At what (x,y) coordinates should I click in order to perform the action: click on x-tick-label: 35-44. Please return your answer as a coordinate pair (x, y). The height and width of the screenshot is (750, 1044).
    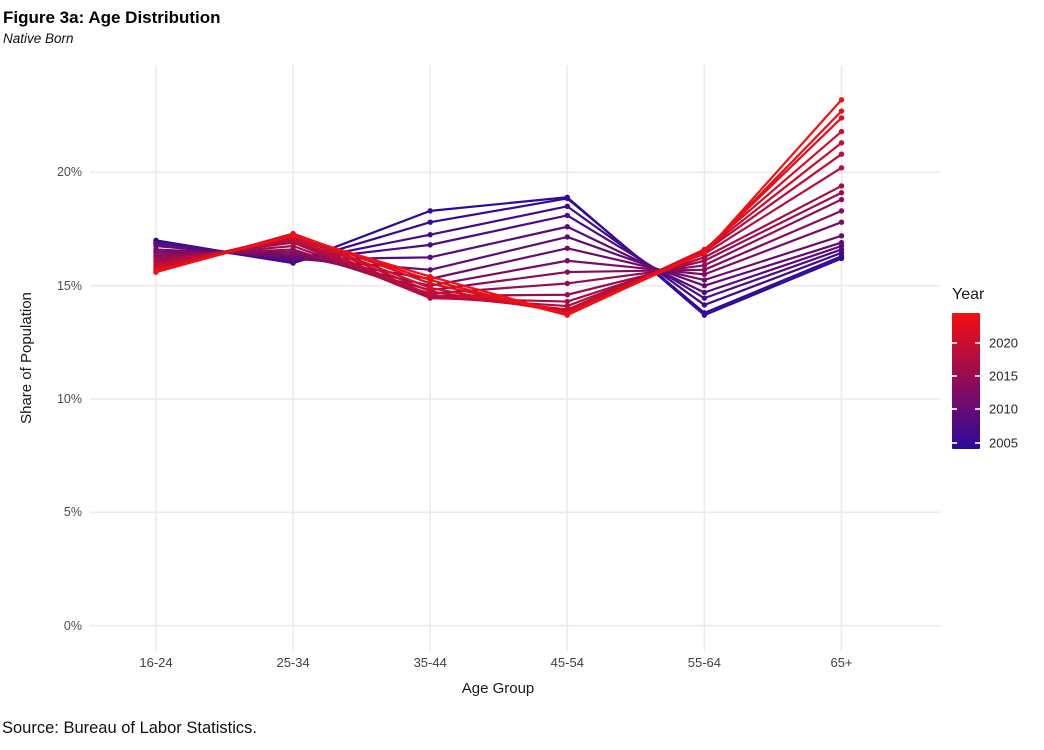
    Looking at the image, I should click on (430, 662).